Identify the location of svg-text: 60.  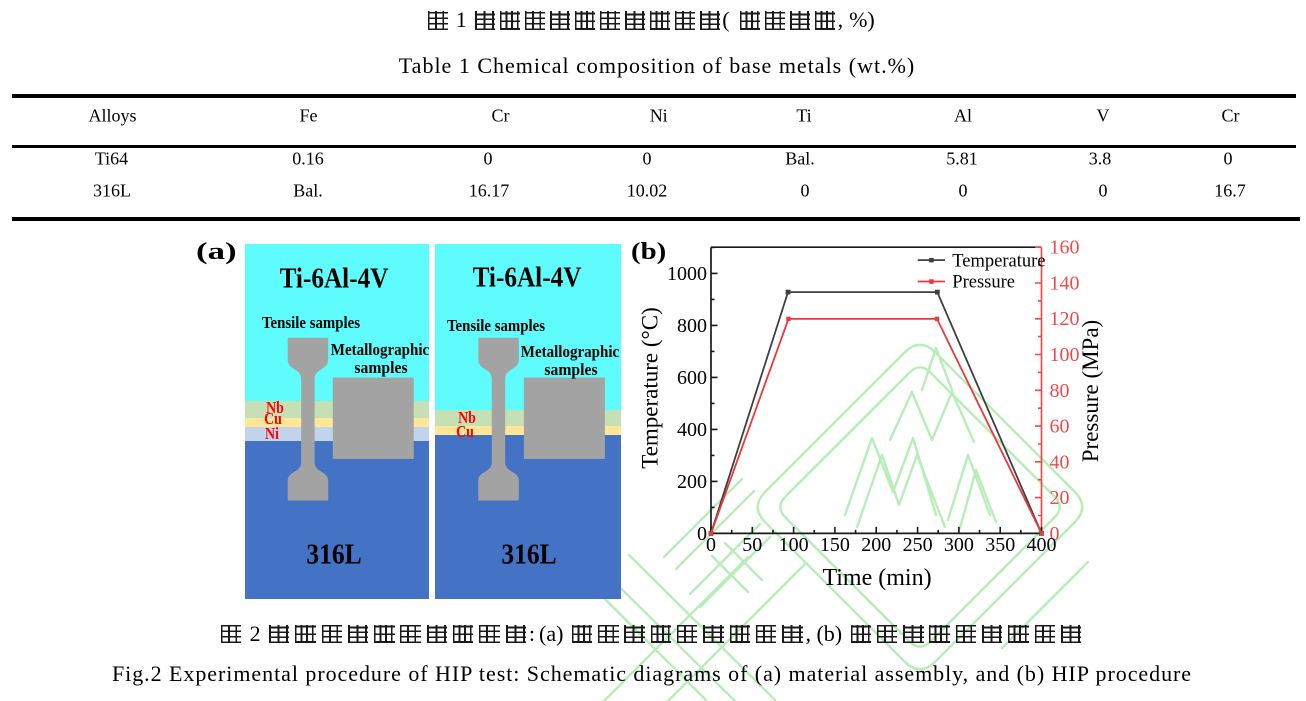
(1060, 427).